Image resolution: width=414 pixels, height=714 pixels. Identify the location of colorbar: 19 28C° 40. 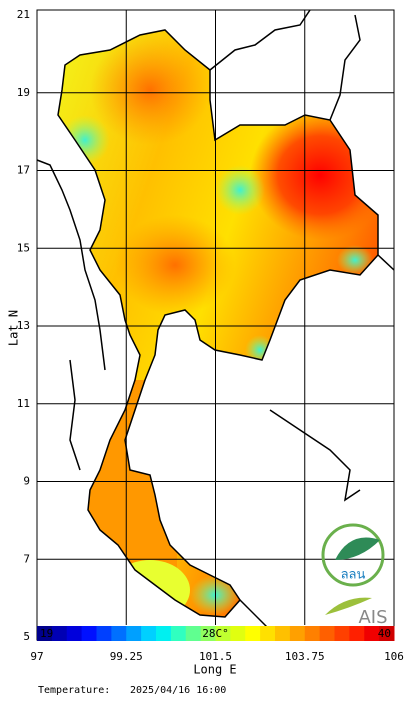
(216, 633).